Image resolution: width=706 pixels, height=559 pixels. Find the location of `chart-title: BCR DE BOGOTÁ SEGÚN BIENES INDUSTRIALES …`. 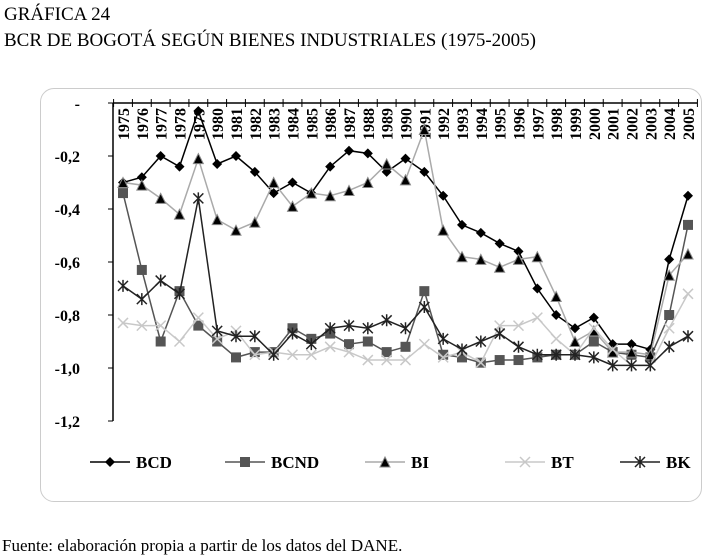

chart-title: BCR DE BOGOTÁ SEGÚN BIENES INDUSTRIALES … is located at coordinates (270, 40).